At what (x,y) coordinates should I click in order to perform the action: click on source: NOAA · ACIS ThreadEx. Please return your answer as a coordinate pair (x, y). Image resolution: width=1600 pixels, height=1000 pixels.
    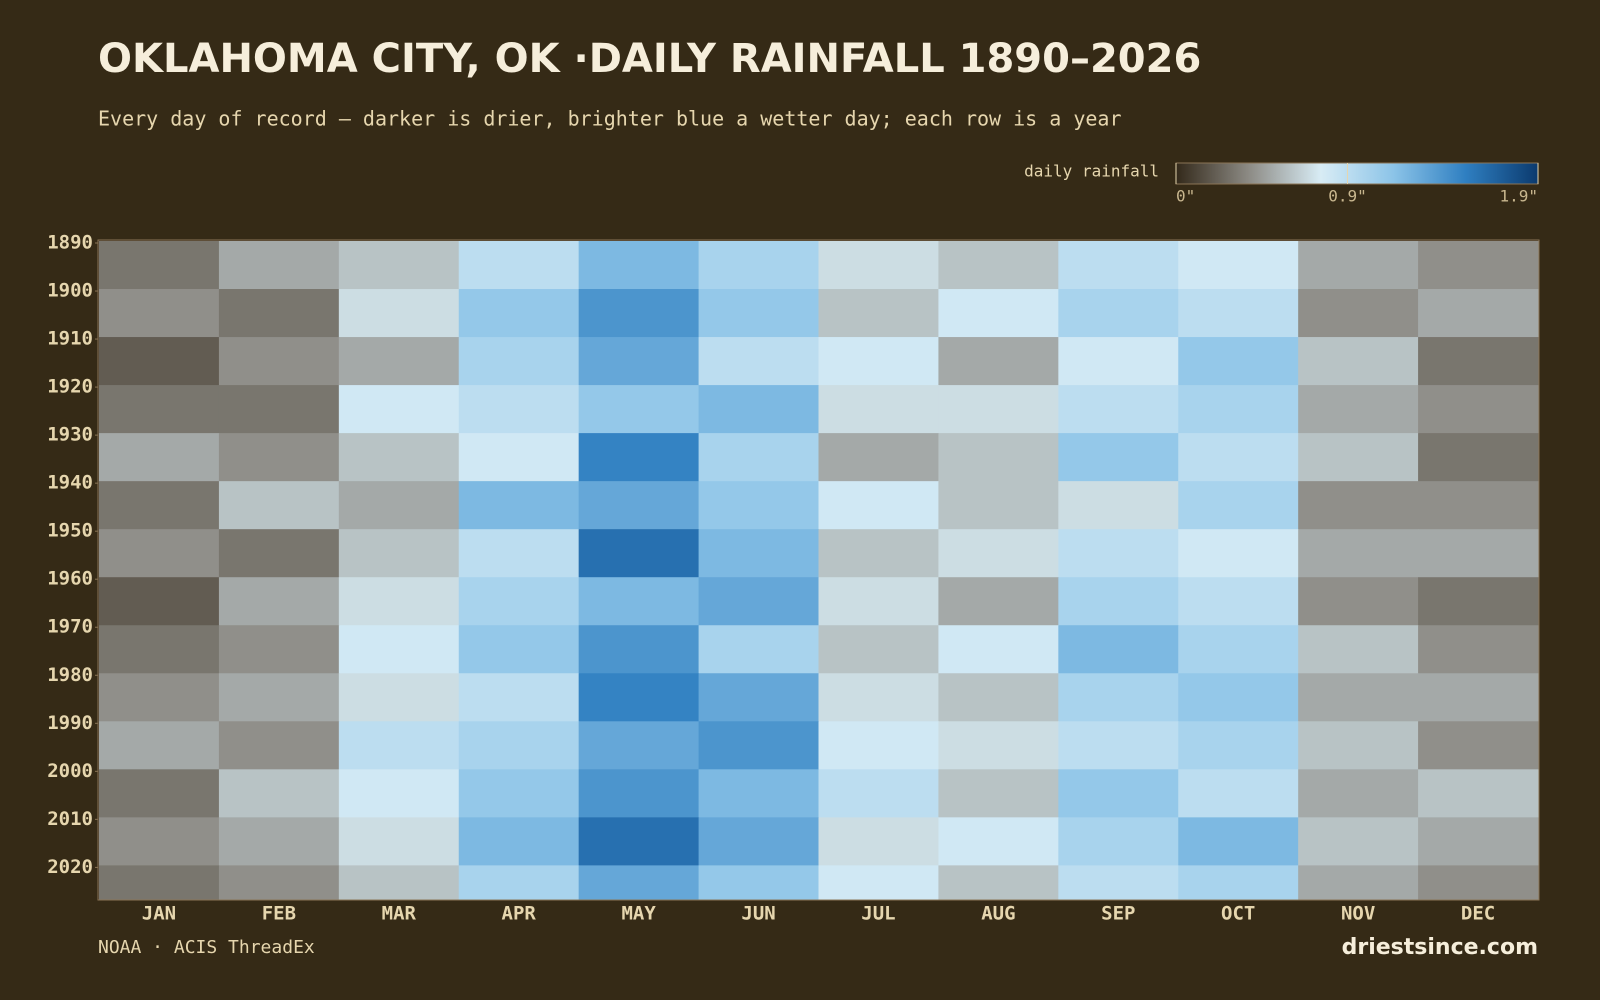
    Looking at the image, I should click on (206, 947).